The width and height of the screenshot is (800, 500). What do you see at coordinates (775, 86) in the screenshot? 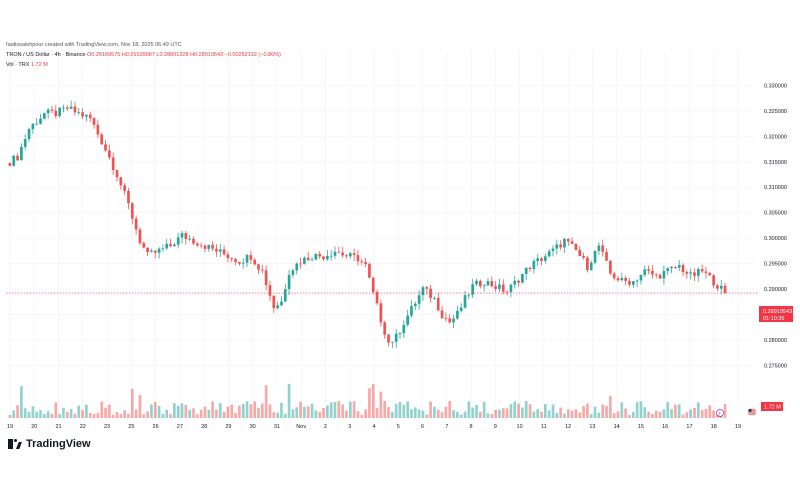
I see `y-tick-label: 0.330000` at bounding box center [775, 86].